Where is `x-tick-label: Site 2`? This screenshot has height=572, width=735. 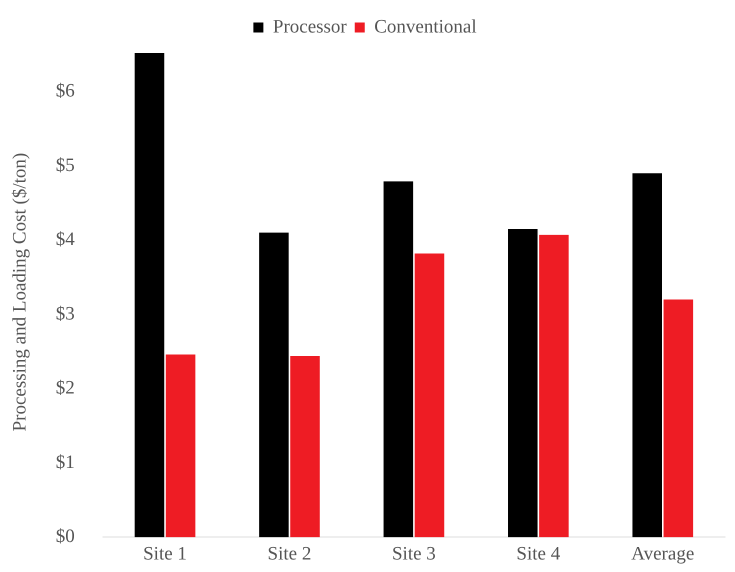
x-tick-label: Site 2 is located at coordinates (290, 554).